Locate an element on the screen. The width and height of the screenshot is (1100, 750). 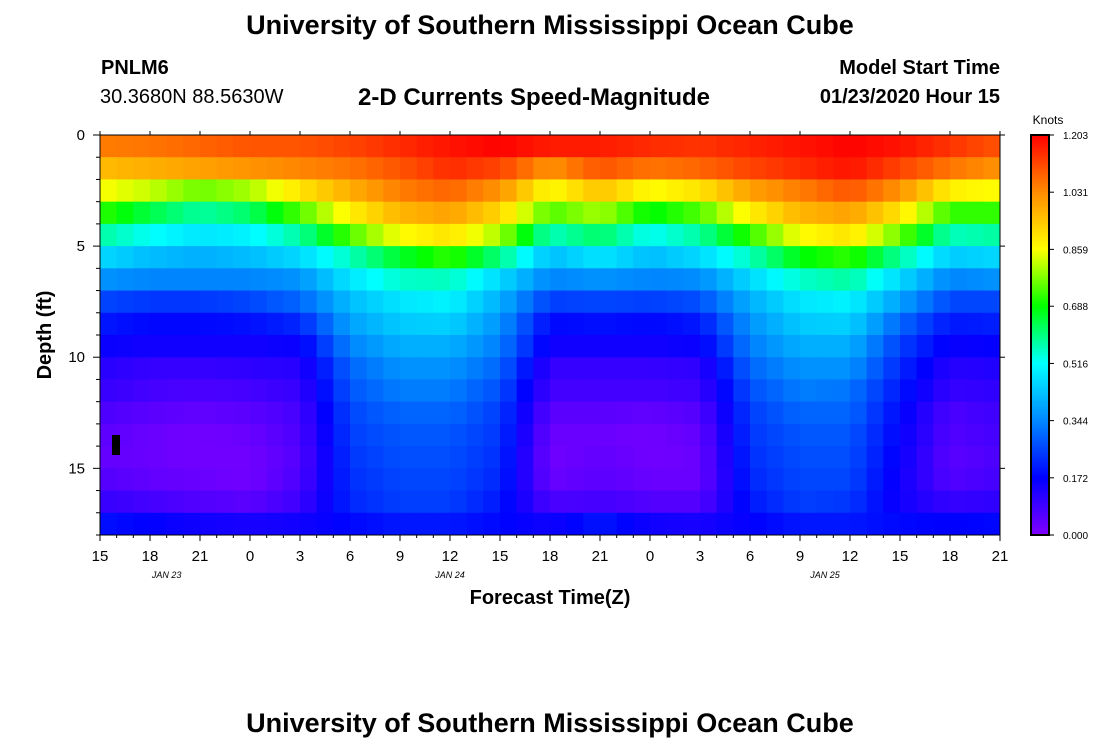
colorbar-frame is located at coordinates (1040, 335).